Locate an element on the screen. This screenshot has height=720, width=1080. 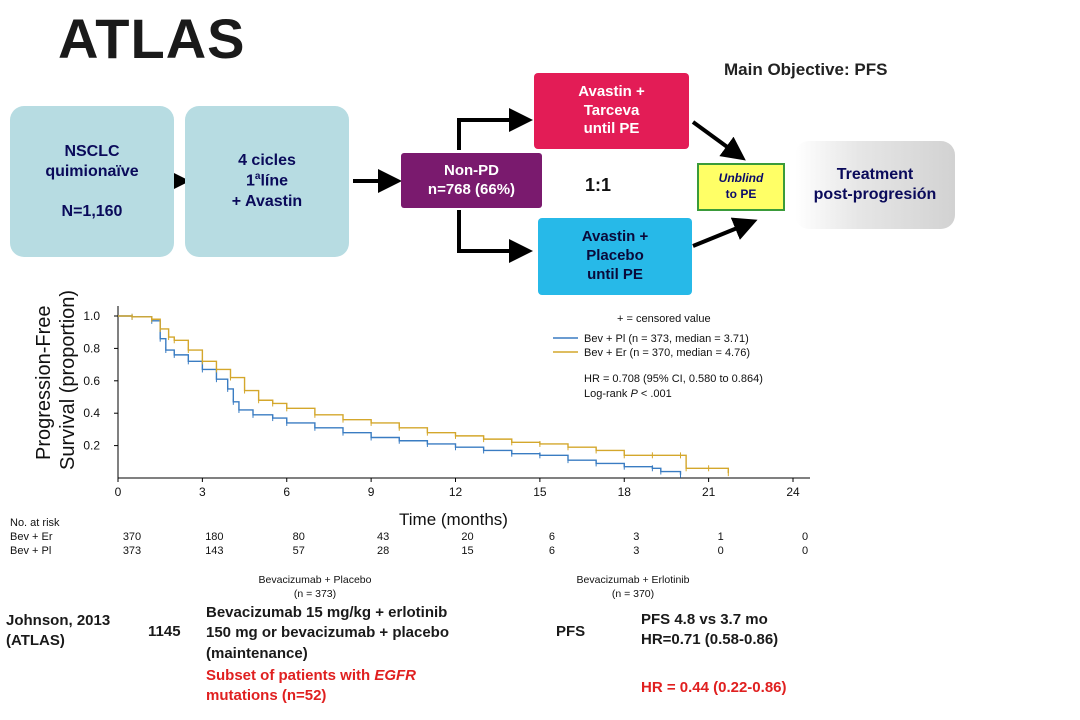
y-tick-label: 1.0 is located at coordinates (91, 316).